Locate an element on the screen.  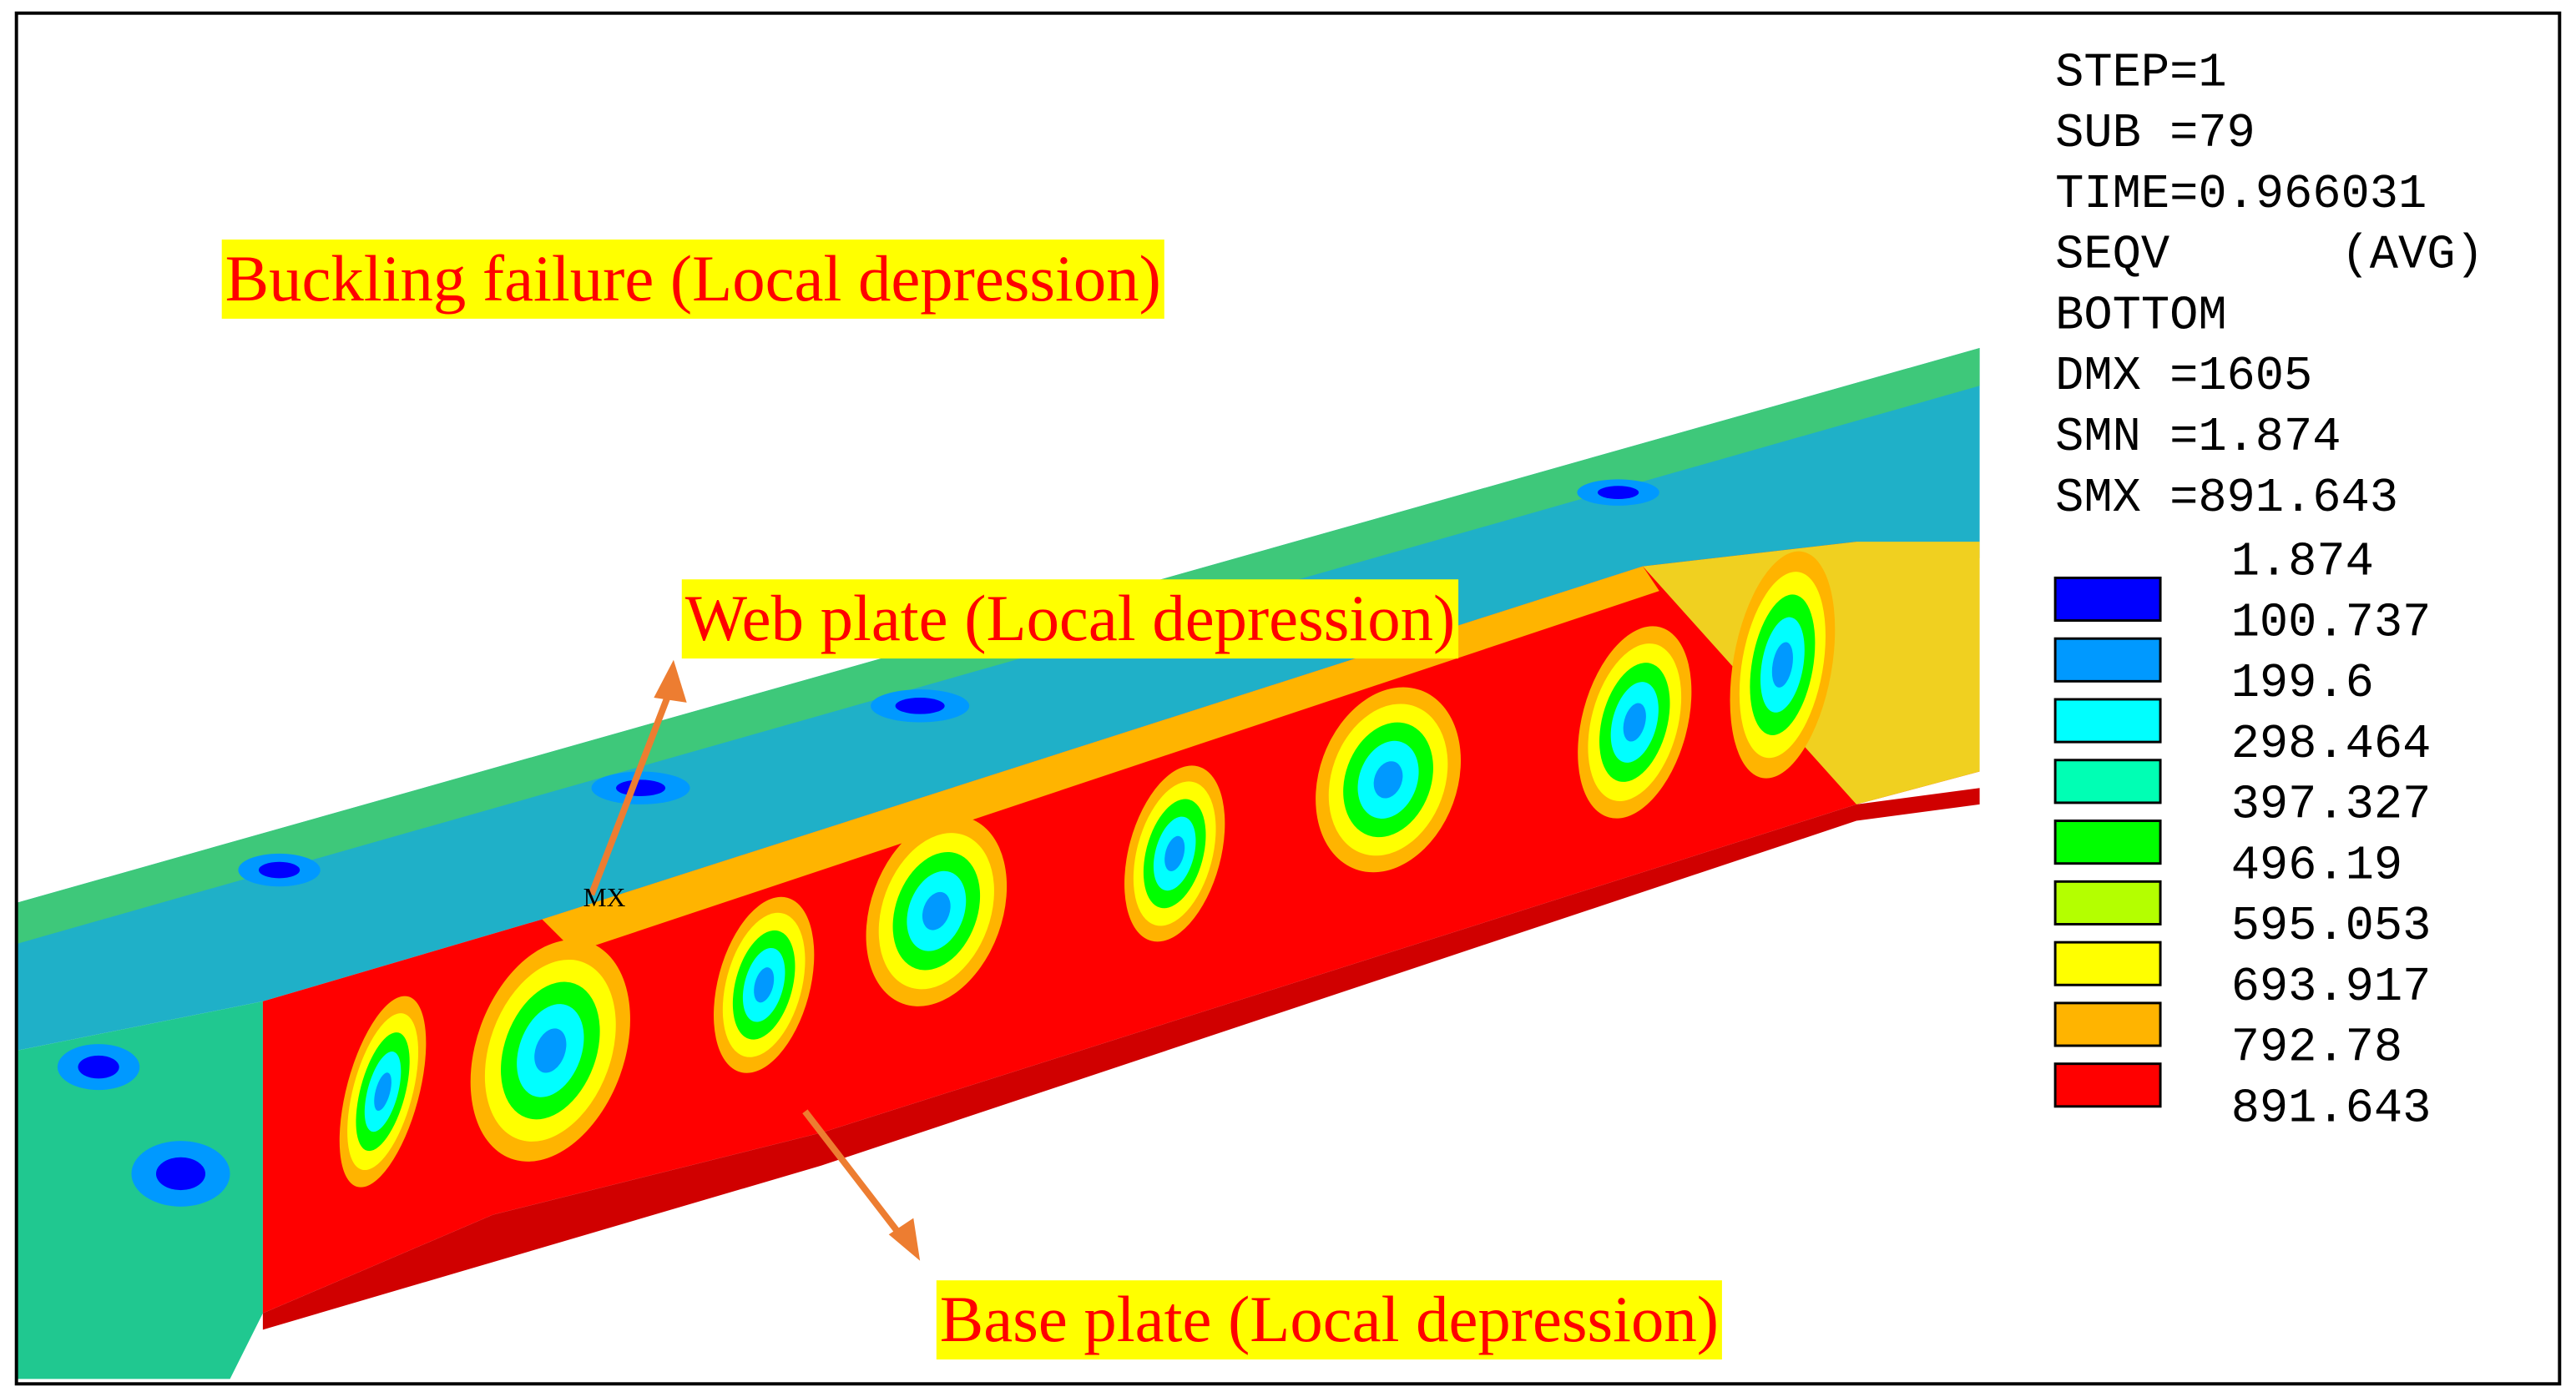
annotation: Web plate (Local depression) is located at coordinates (1070, 619).